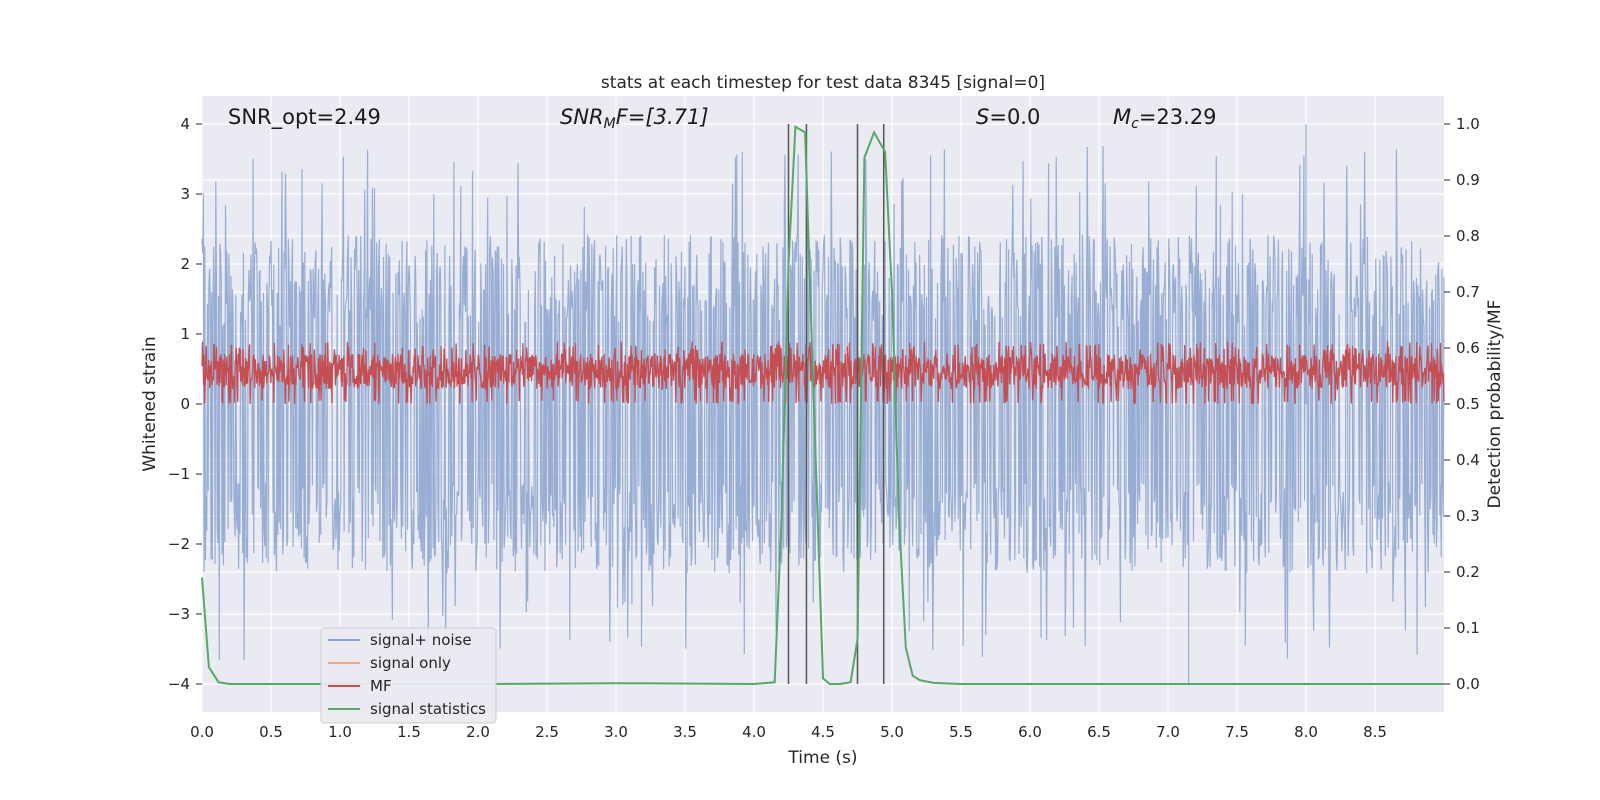 This screenshot has height=800, width=1600. I want to click on y-axis-right-label: Detection probability/MF, so click(1495, 404).